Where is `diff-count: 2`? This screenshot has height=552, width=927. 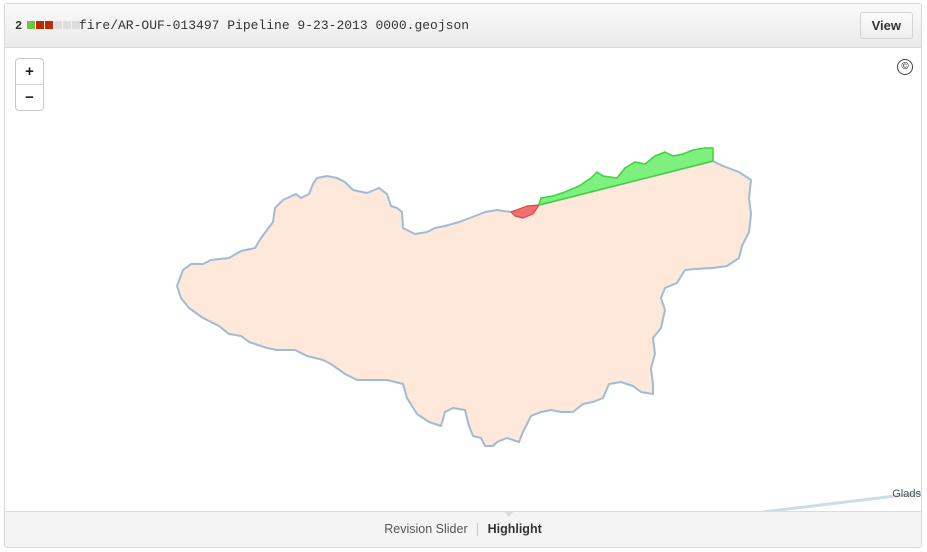
diff-count: 2 is located at coordinates (19, 26).